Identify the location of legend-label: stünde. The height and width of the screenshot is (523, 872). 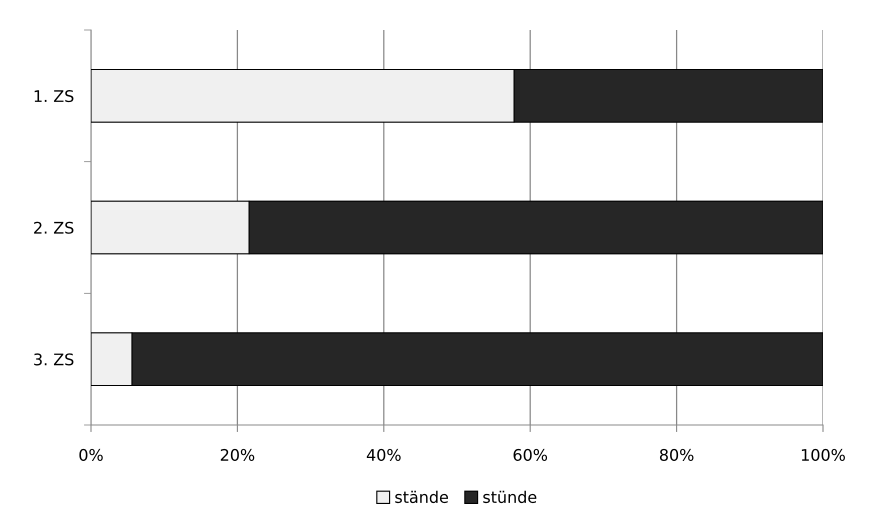
(509, 497).